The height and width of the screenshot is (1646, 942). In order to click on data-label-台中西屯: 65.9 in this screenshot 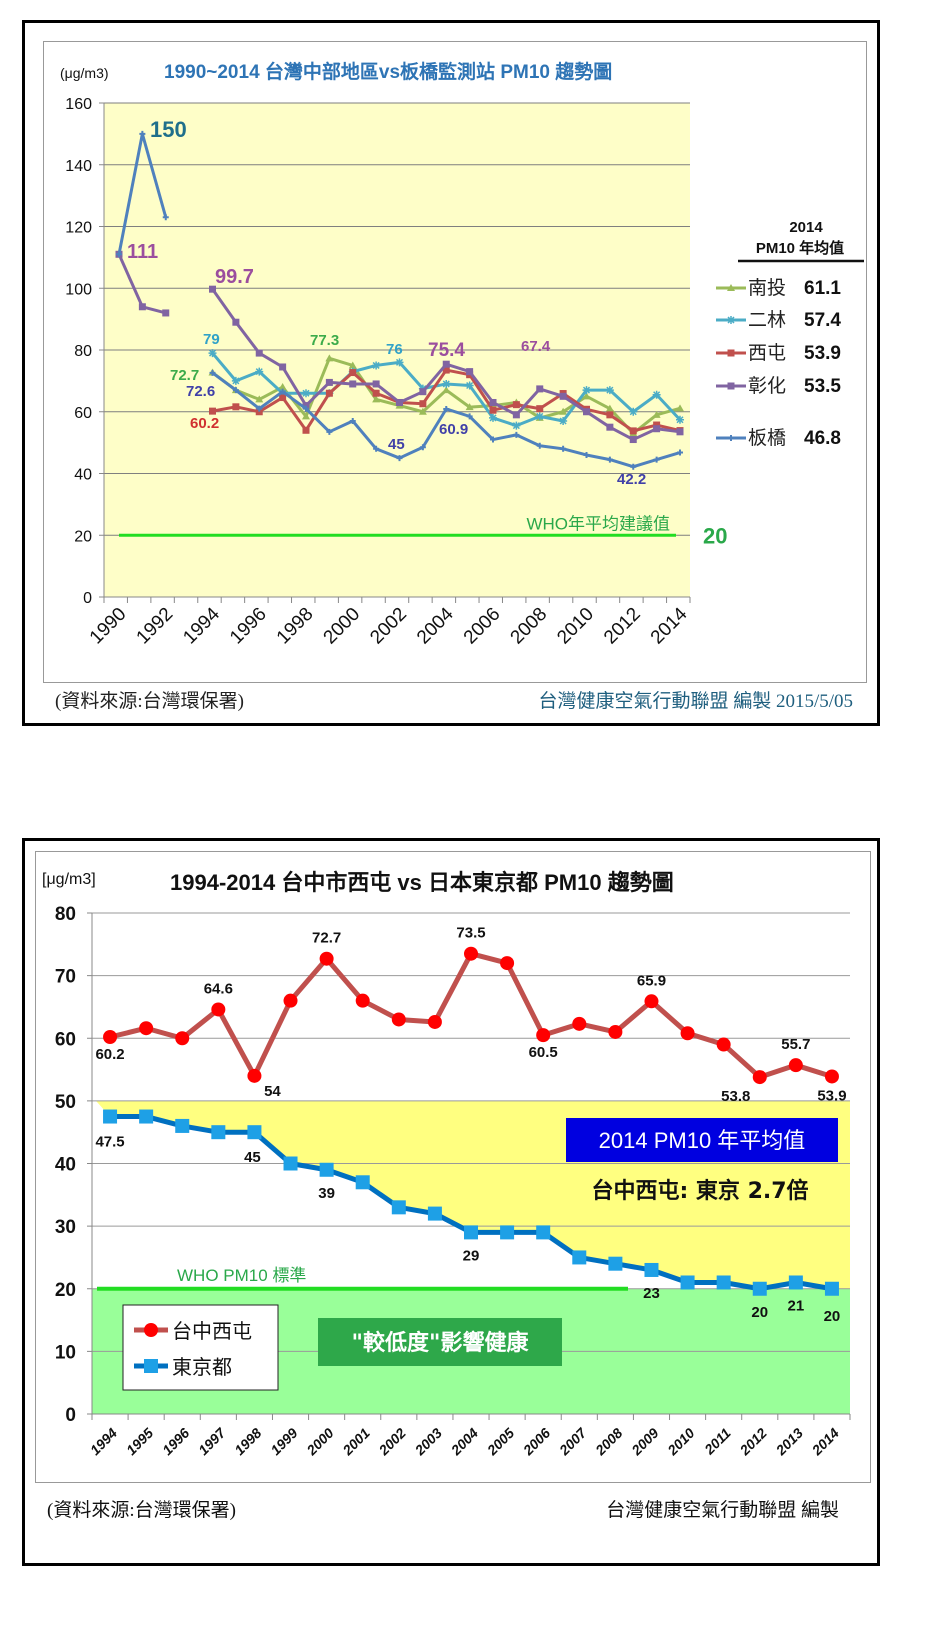, I will do `click(651, 980)`.